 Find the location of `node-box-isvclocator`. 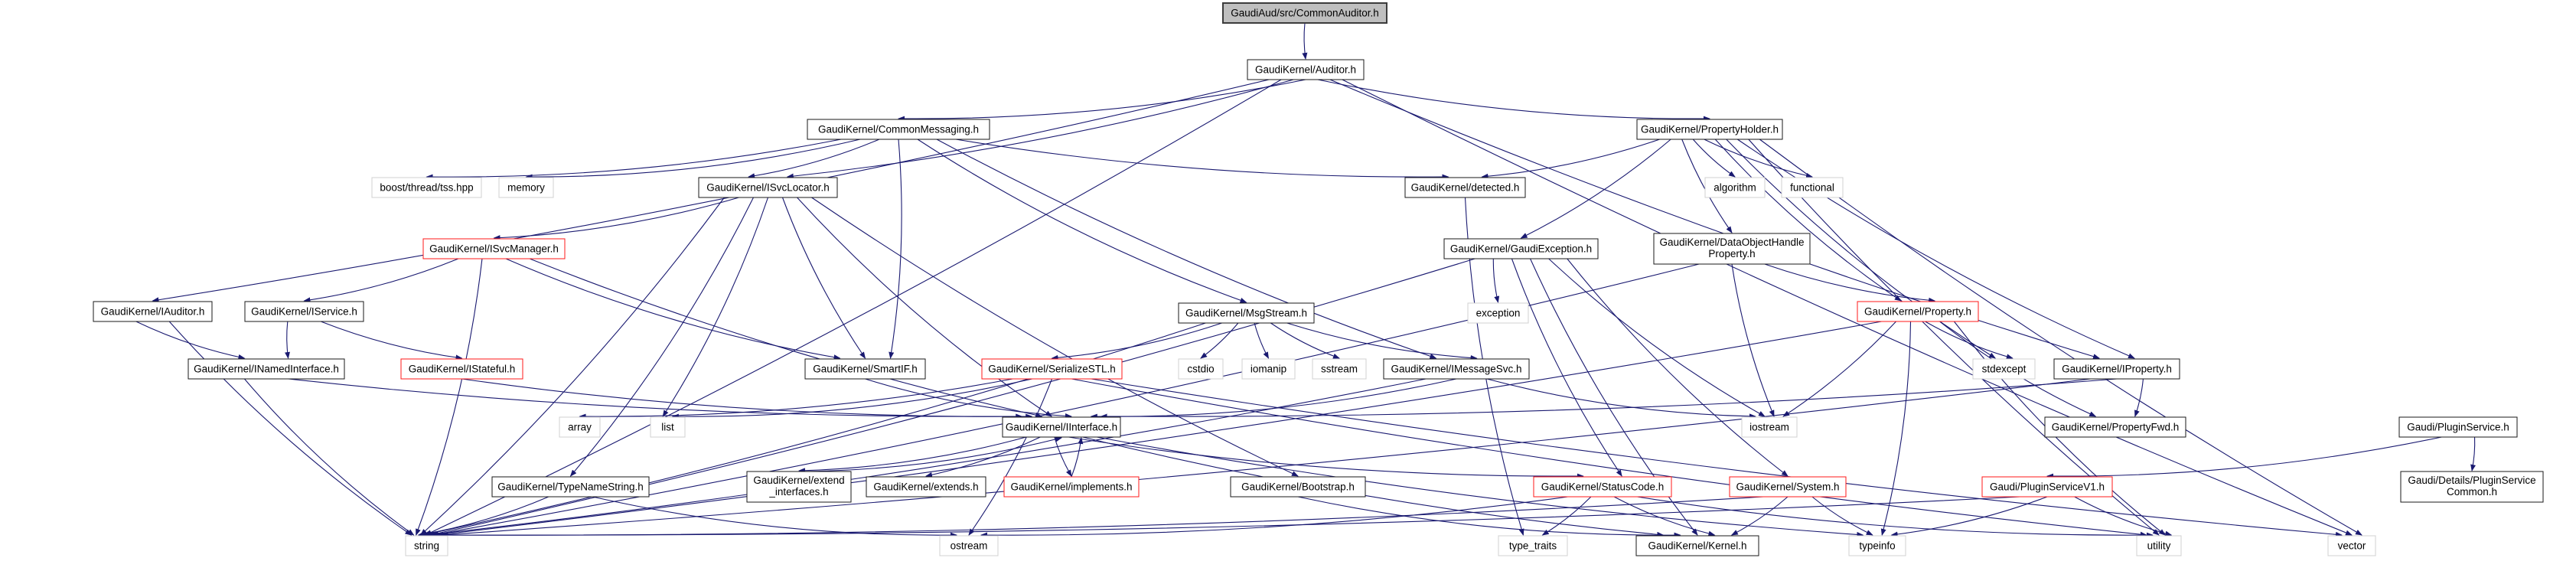

node-box-isvclocator is located at coordinates (768, 187).